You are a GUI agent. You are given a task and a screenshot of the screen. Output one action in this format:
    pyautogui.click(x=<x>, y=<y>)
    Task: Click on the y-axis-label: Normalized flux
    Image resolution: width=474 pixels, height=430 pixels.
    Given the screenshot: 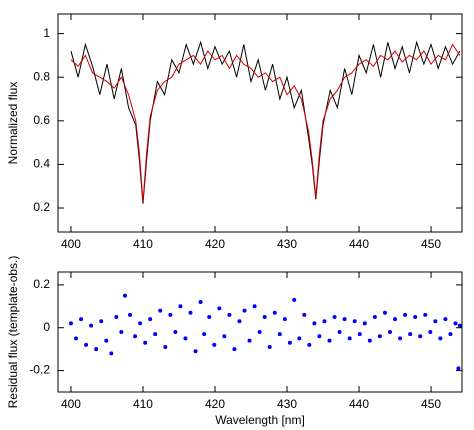 What is the action you would take?
    pyautogui.click(x=13, y=123)
    